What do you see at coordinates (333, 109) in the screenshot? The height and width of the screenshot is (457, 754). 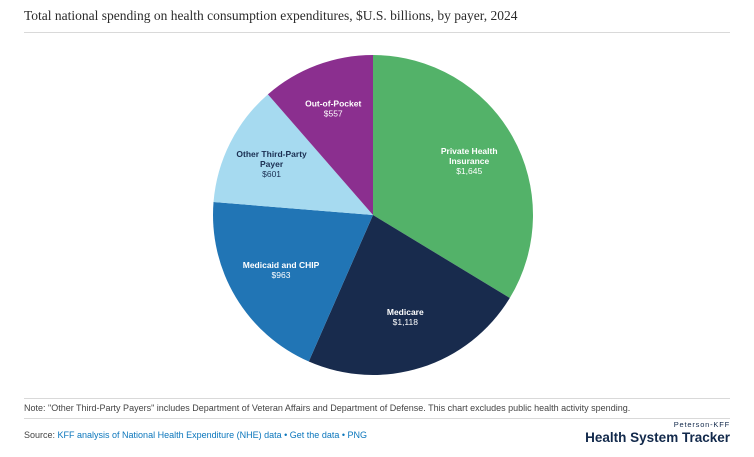 I see `pie-label-out-of-pocket: Out-of-Pocket $557` at bounding box center [333, 109].